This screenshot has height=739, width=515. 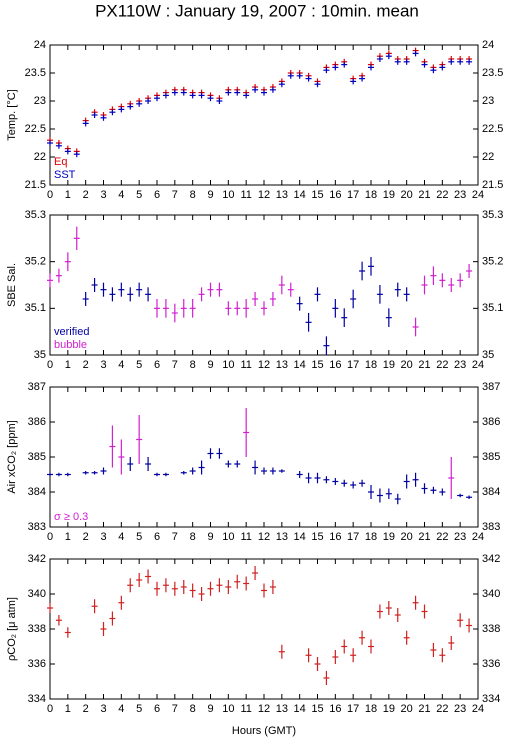 What do you see at coordinates (50, 365) in the screenshot?
I see `x-tick-label: 0` at bounding box center [50, 365].